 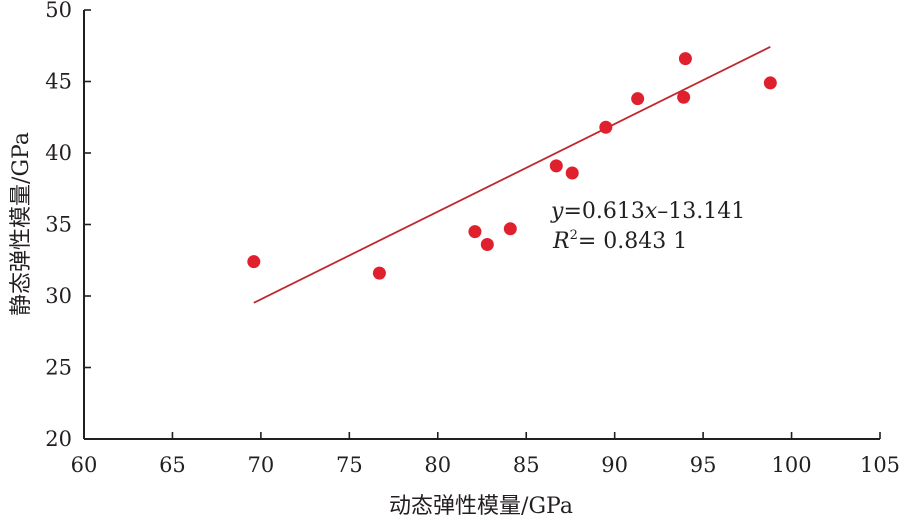 I want to click on x-tick-label: 100, so click(x=792, y=465).